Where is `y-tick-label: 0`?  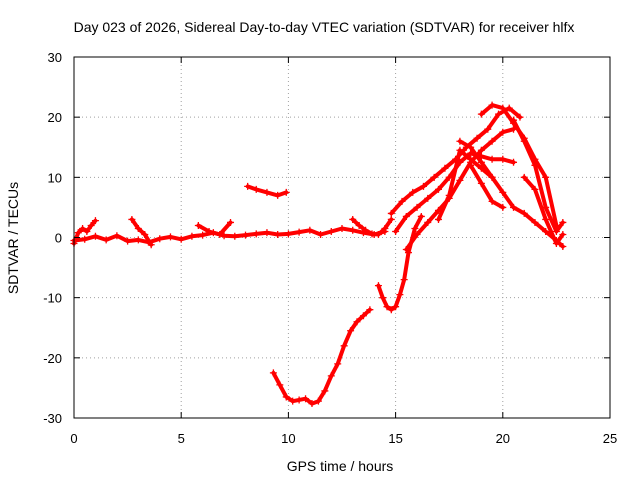 y-tick-label: 0 is located at coordinates (58, 238).